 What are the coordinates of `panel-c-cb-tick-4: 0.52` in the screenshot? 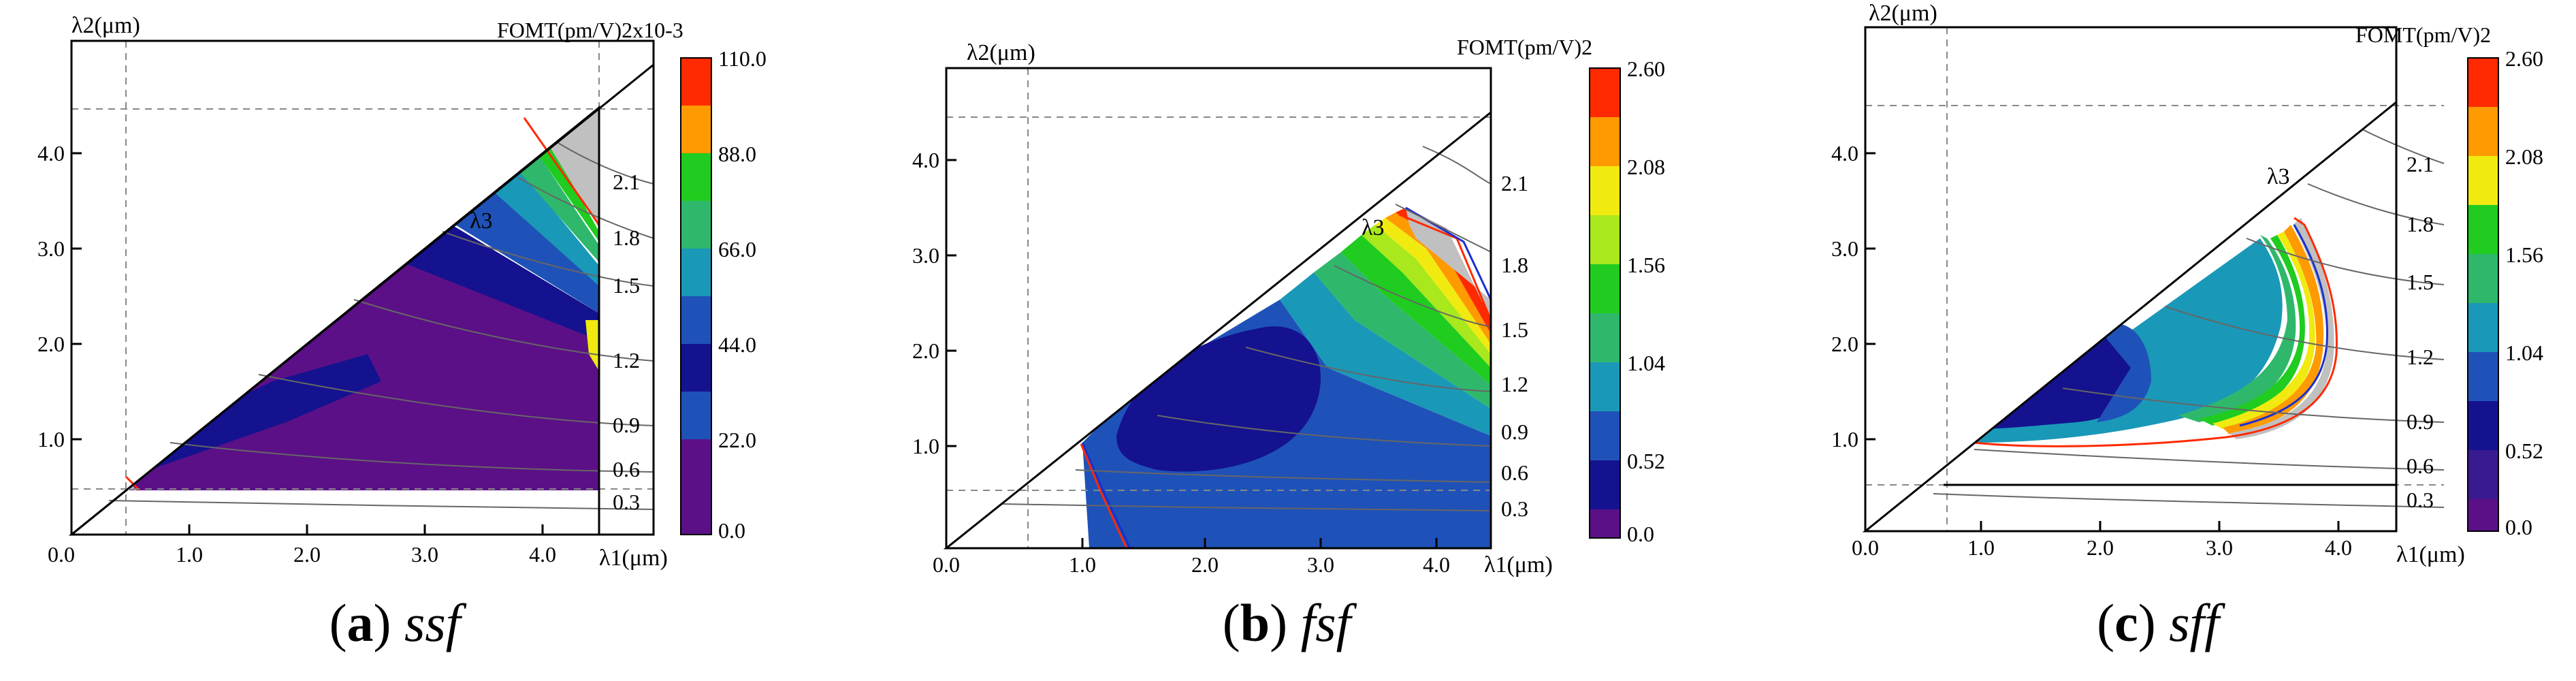 It's located at (2524, 451).